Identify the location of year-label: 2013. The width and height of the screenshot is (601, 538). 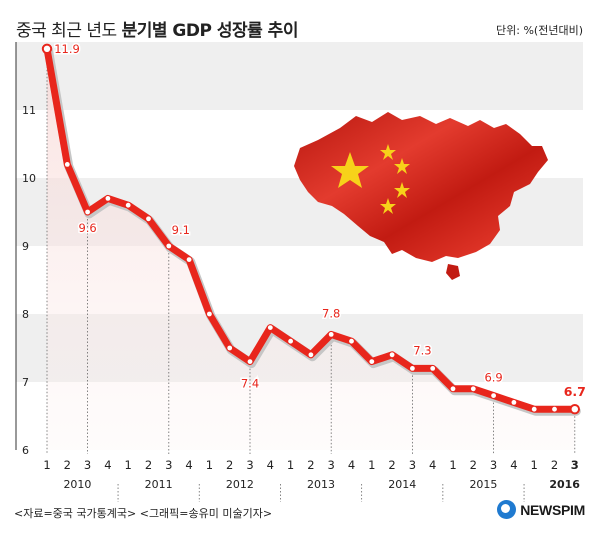
(321, 484).